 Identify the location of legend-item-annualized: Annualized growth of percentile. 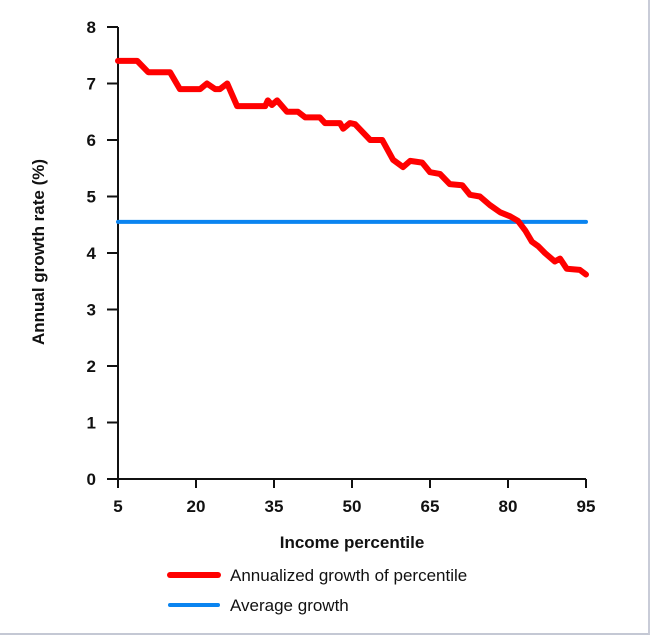
(317, 575).